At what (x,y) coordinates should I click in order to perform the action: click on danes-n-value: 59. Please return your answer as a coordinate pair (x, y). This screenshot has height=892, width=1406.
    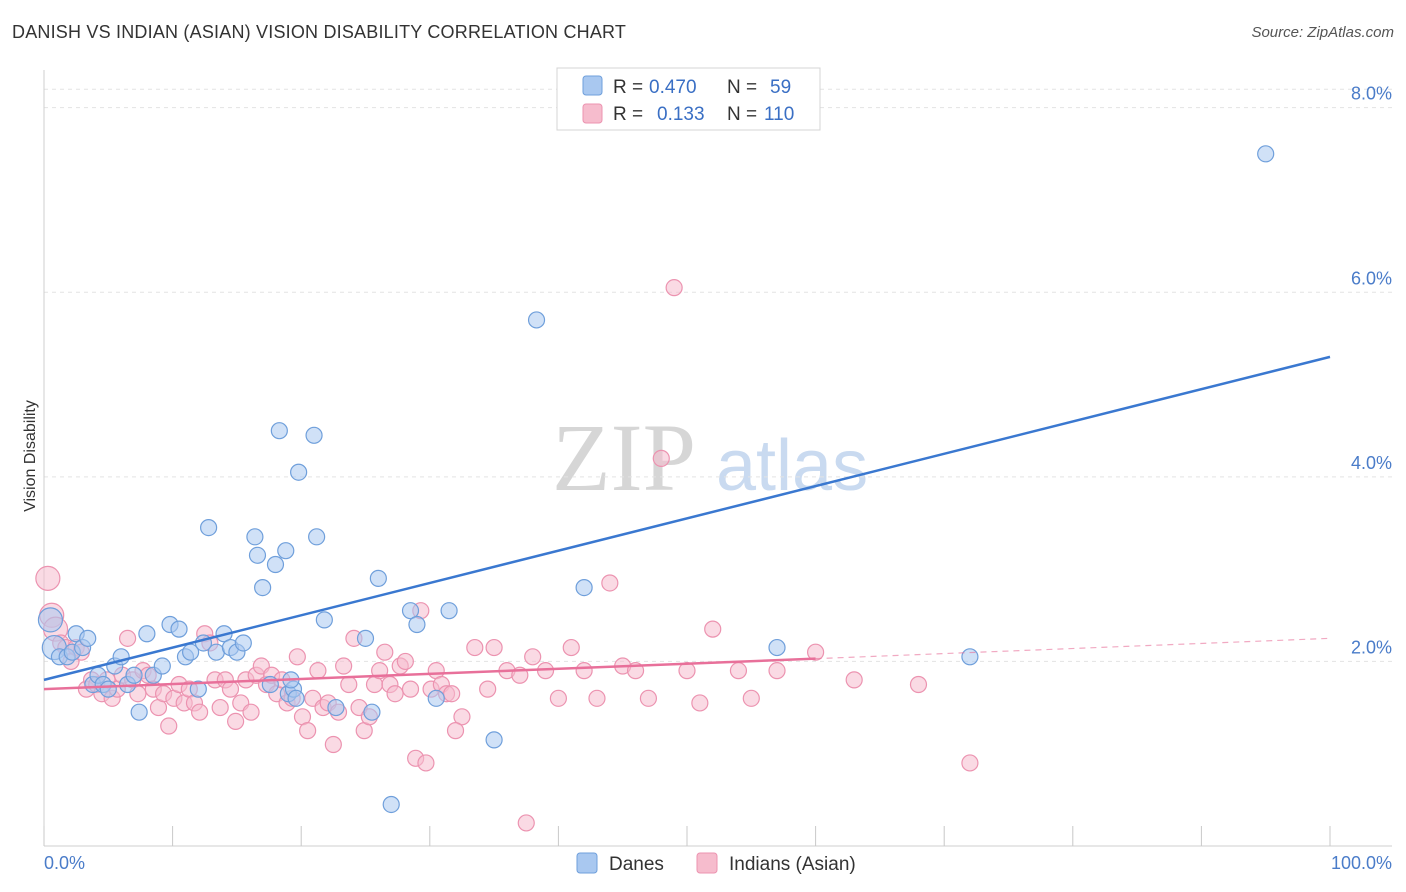
    Looking at the image, I should click on (780, 87).